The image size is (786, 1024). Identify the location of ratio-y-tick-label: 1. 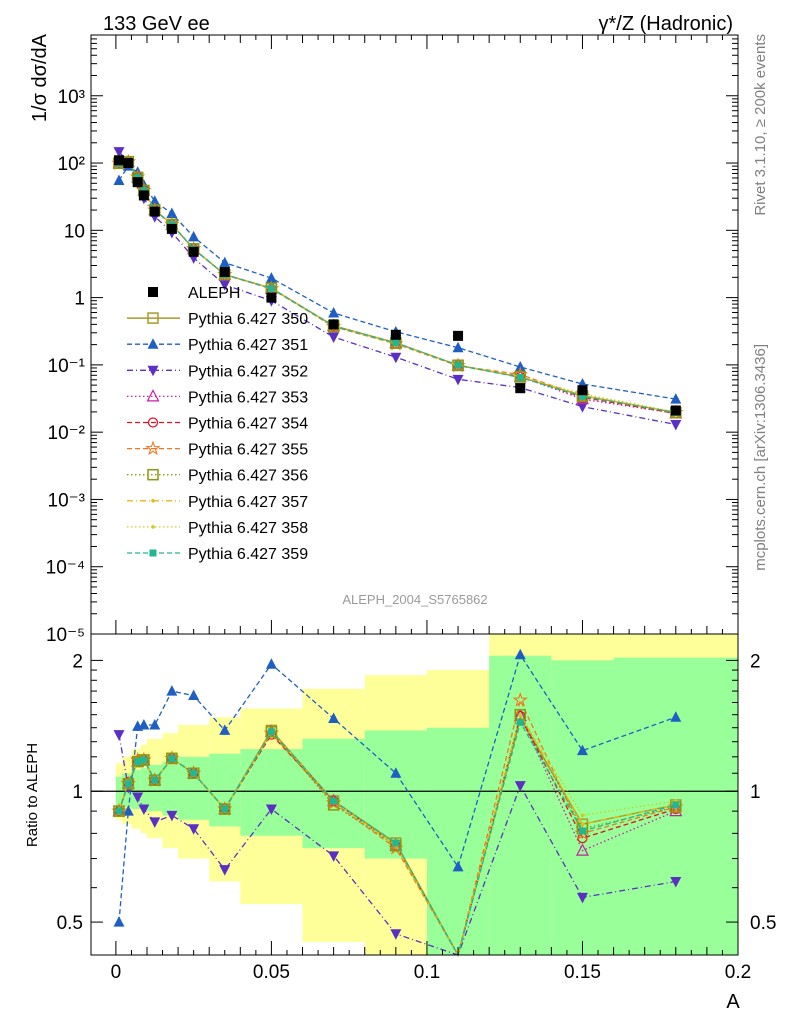
(77, 792).